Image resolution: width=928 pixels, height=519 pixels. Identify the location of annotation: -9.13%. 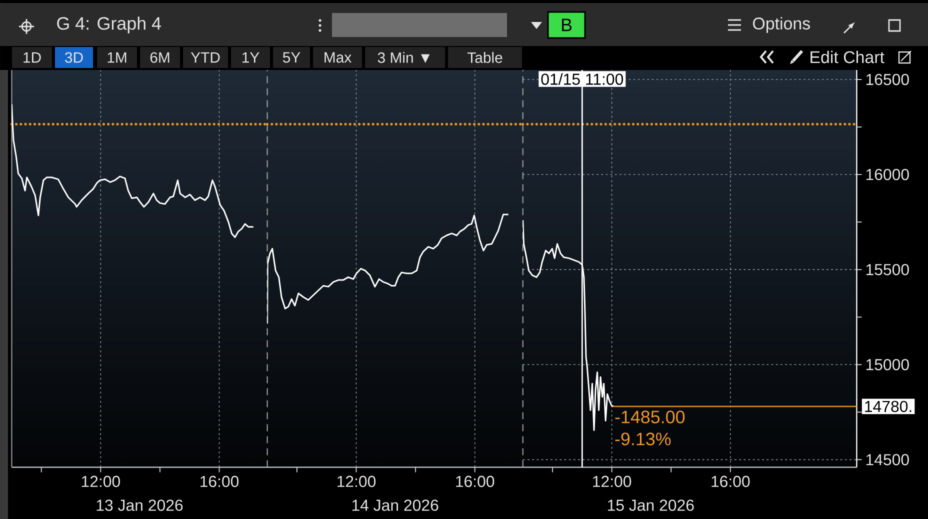
(643, 439).